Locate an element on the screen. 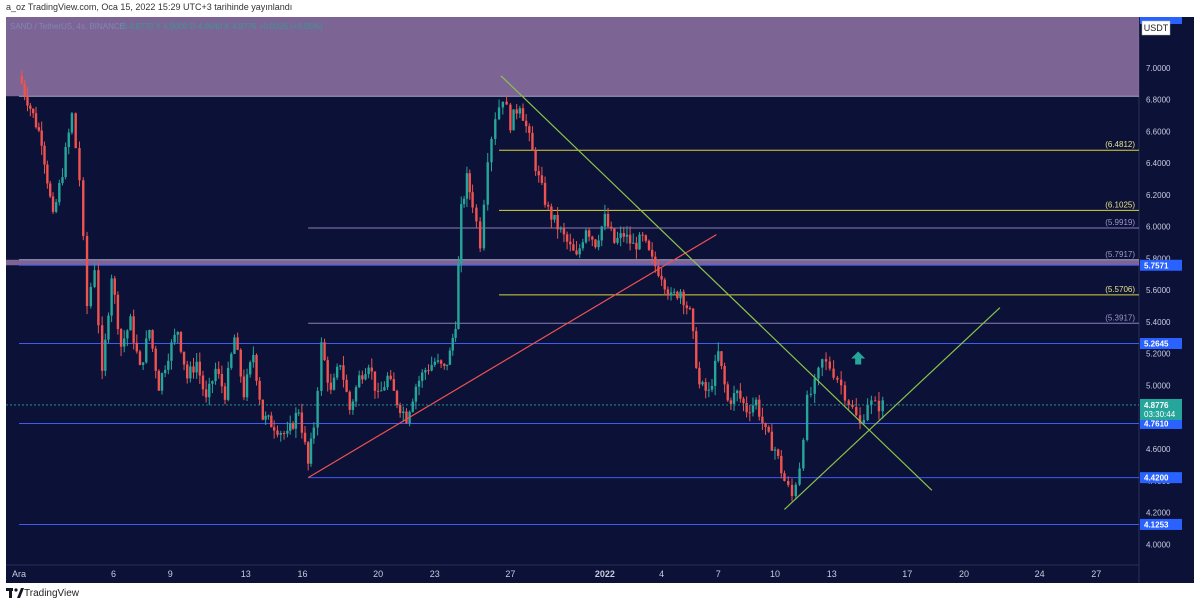  price-badge-5-bg is located at coordinates (1161, 265).